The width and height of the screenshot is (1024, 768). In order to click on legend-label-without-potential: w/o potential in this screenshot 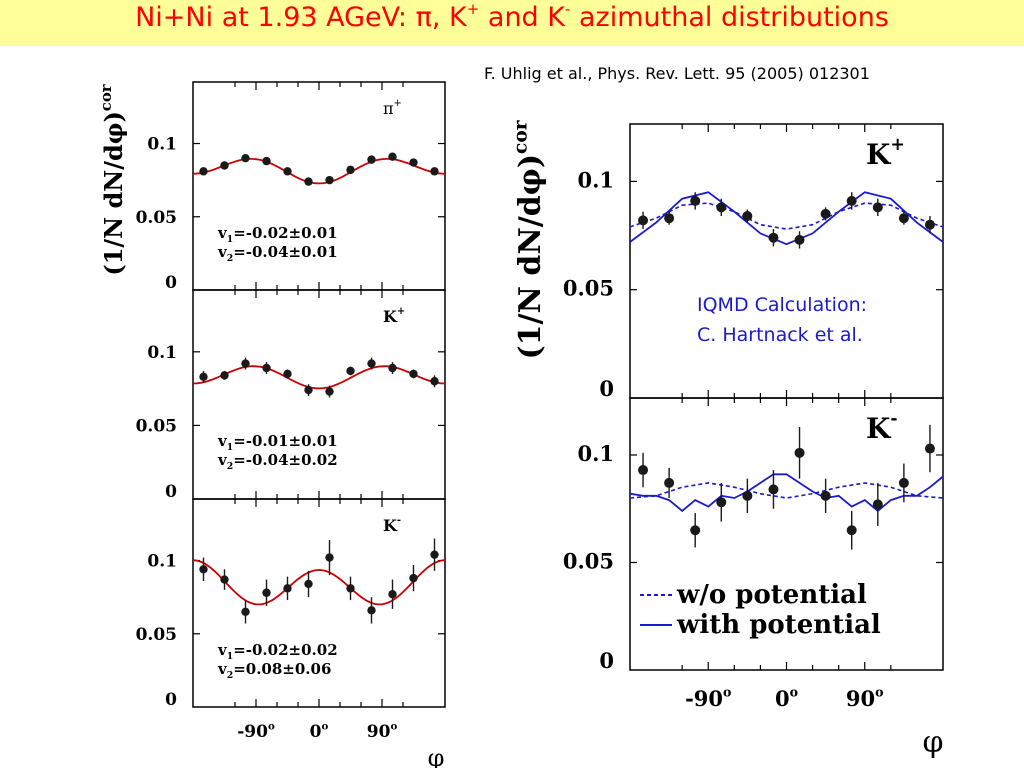, I will do `click(771, 595)`.